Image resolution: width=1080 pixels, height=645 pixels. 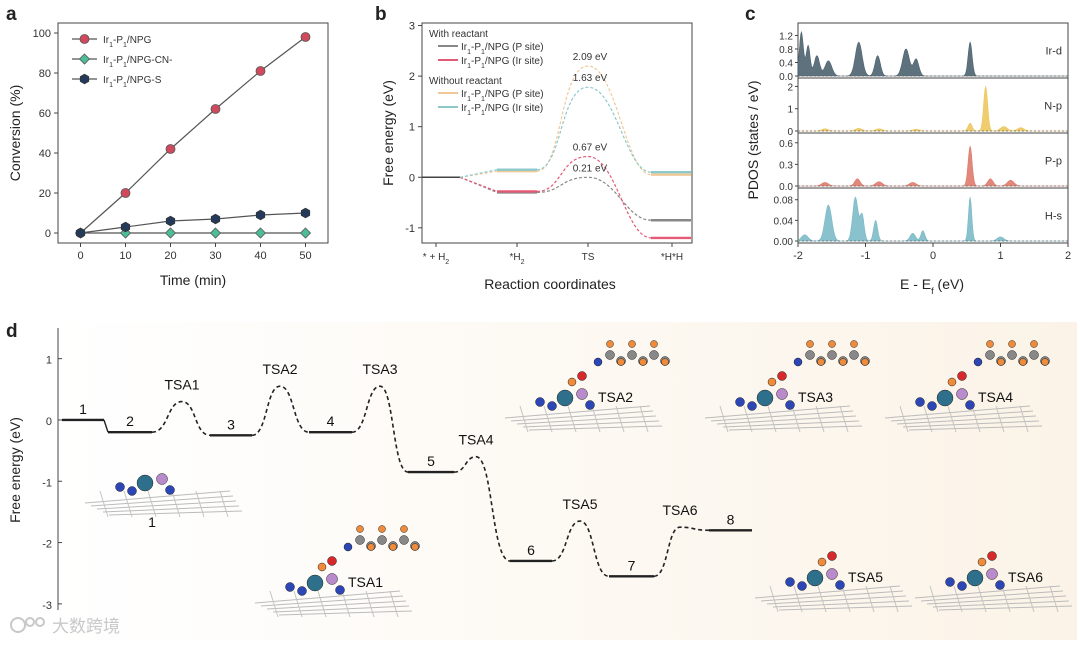 What do you see at coordinates (48, 234) in the screenshot?
I see `panel-a-ytick-label: 0` at bounding box center [48, 234].